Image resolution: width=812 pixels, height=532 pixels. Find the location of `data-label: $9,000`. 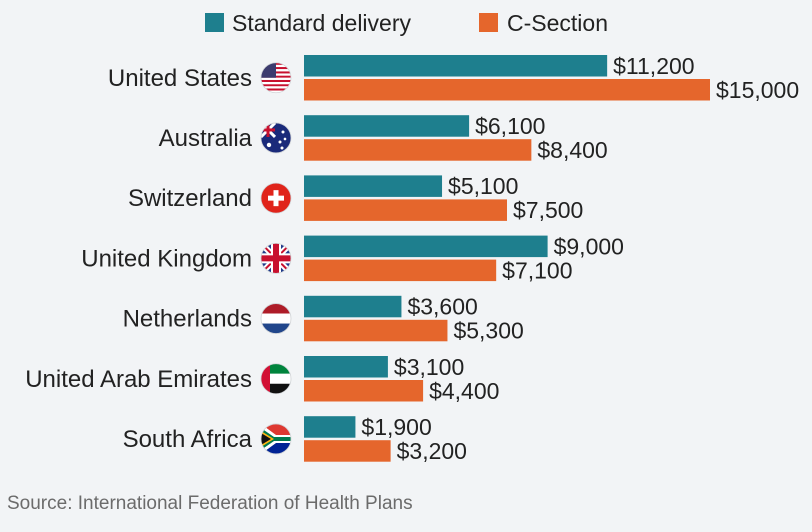

data-label: $9,000 is located at coordinates (589, 246).